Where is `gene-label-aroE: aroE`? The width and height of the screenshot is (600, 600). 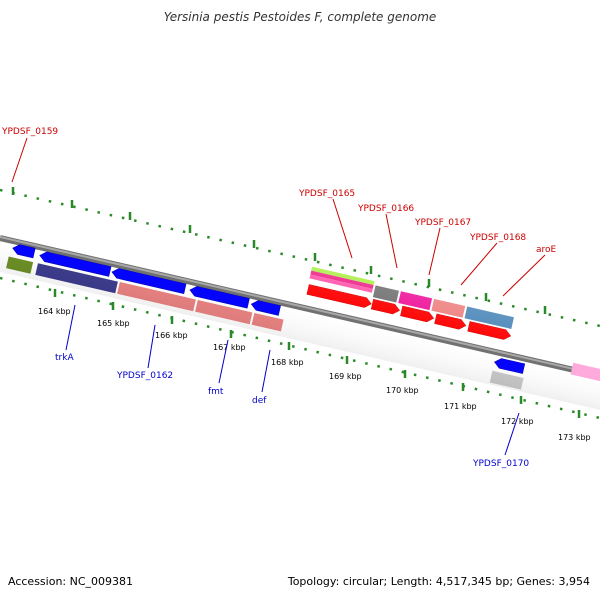 gene-label-aroE: aroE is located at coordinates (546, 250).